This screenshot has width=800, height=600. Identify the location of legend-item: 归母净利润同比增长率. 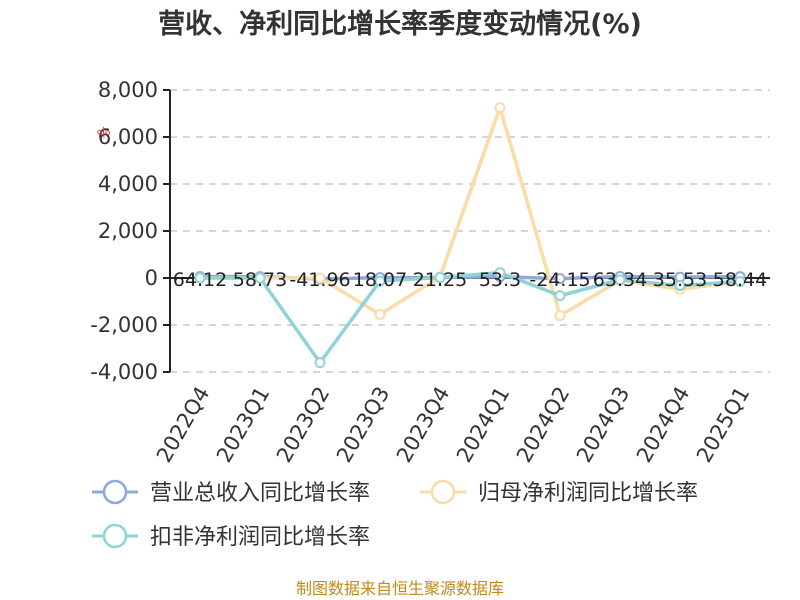
(559, 492).